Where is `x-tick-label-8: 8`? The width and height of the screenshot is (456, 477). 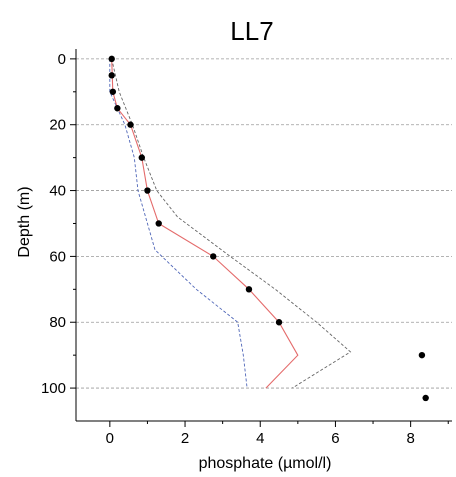
x-tick-label-8: 8 is located at coordinates (410, 438).